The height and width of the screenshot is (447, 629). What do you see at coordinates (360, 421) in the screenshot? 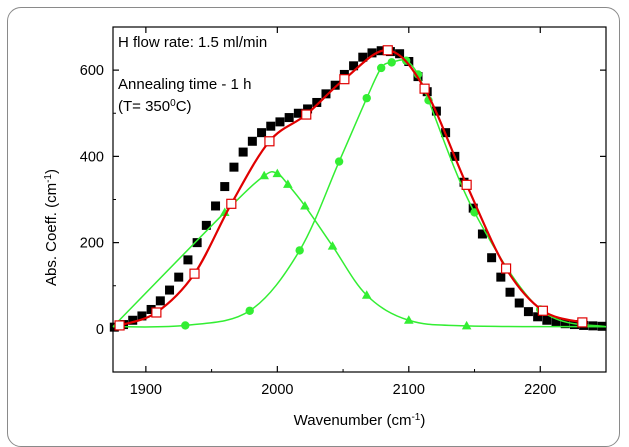
I see `x-axis-label: Wavenumber (cm-1)` at bounding box center [360, 421].